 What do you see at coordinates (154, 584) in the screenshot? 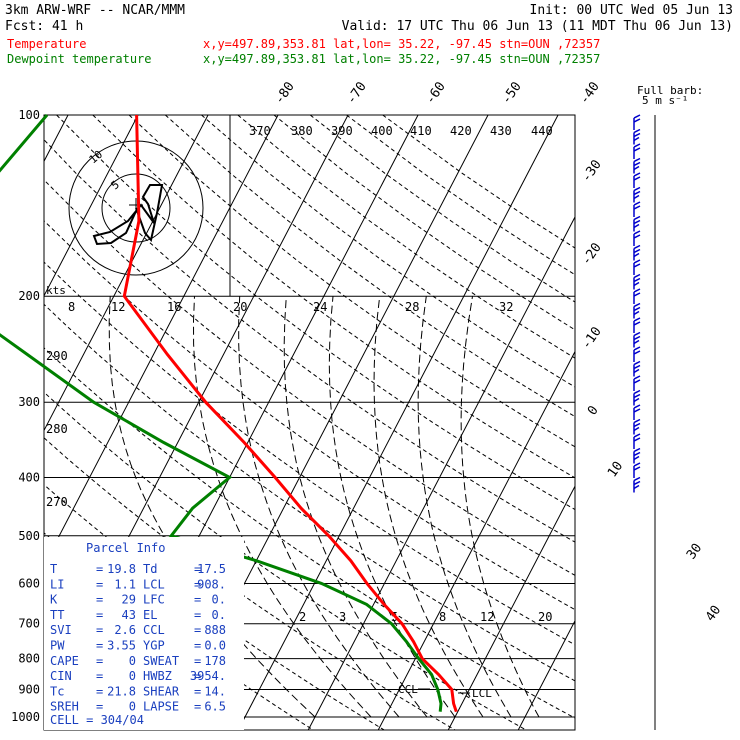
I see `parcel-param-name: LCL` at bounding box center [154, 584].